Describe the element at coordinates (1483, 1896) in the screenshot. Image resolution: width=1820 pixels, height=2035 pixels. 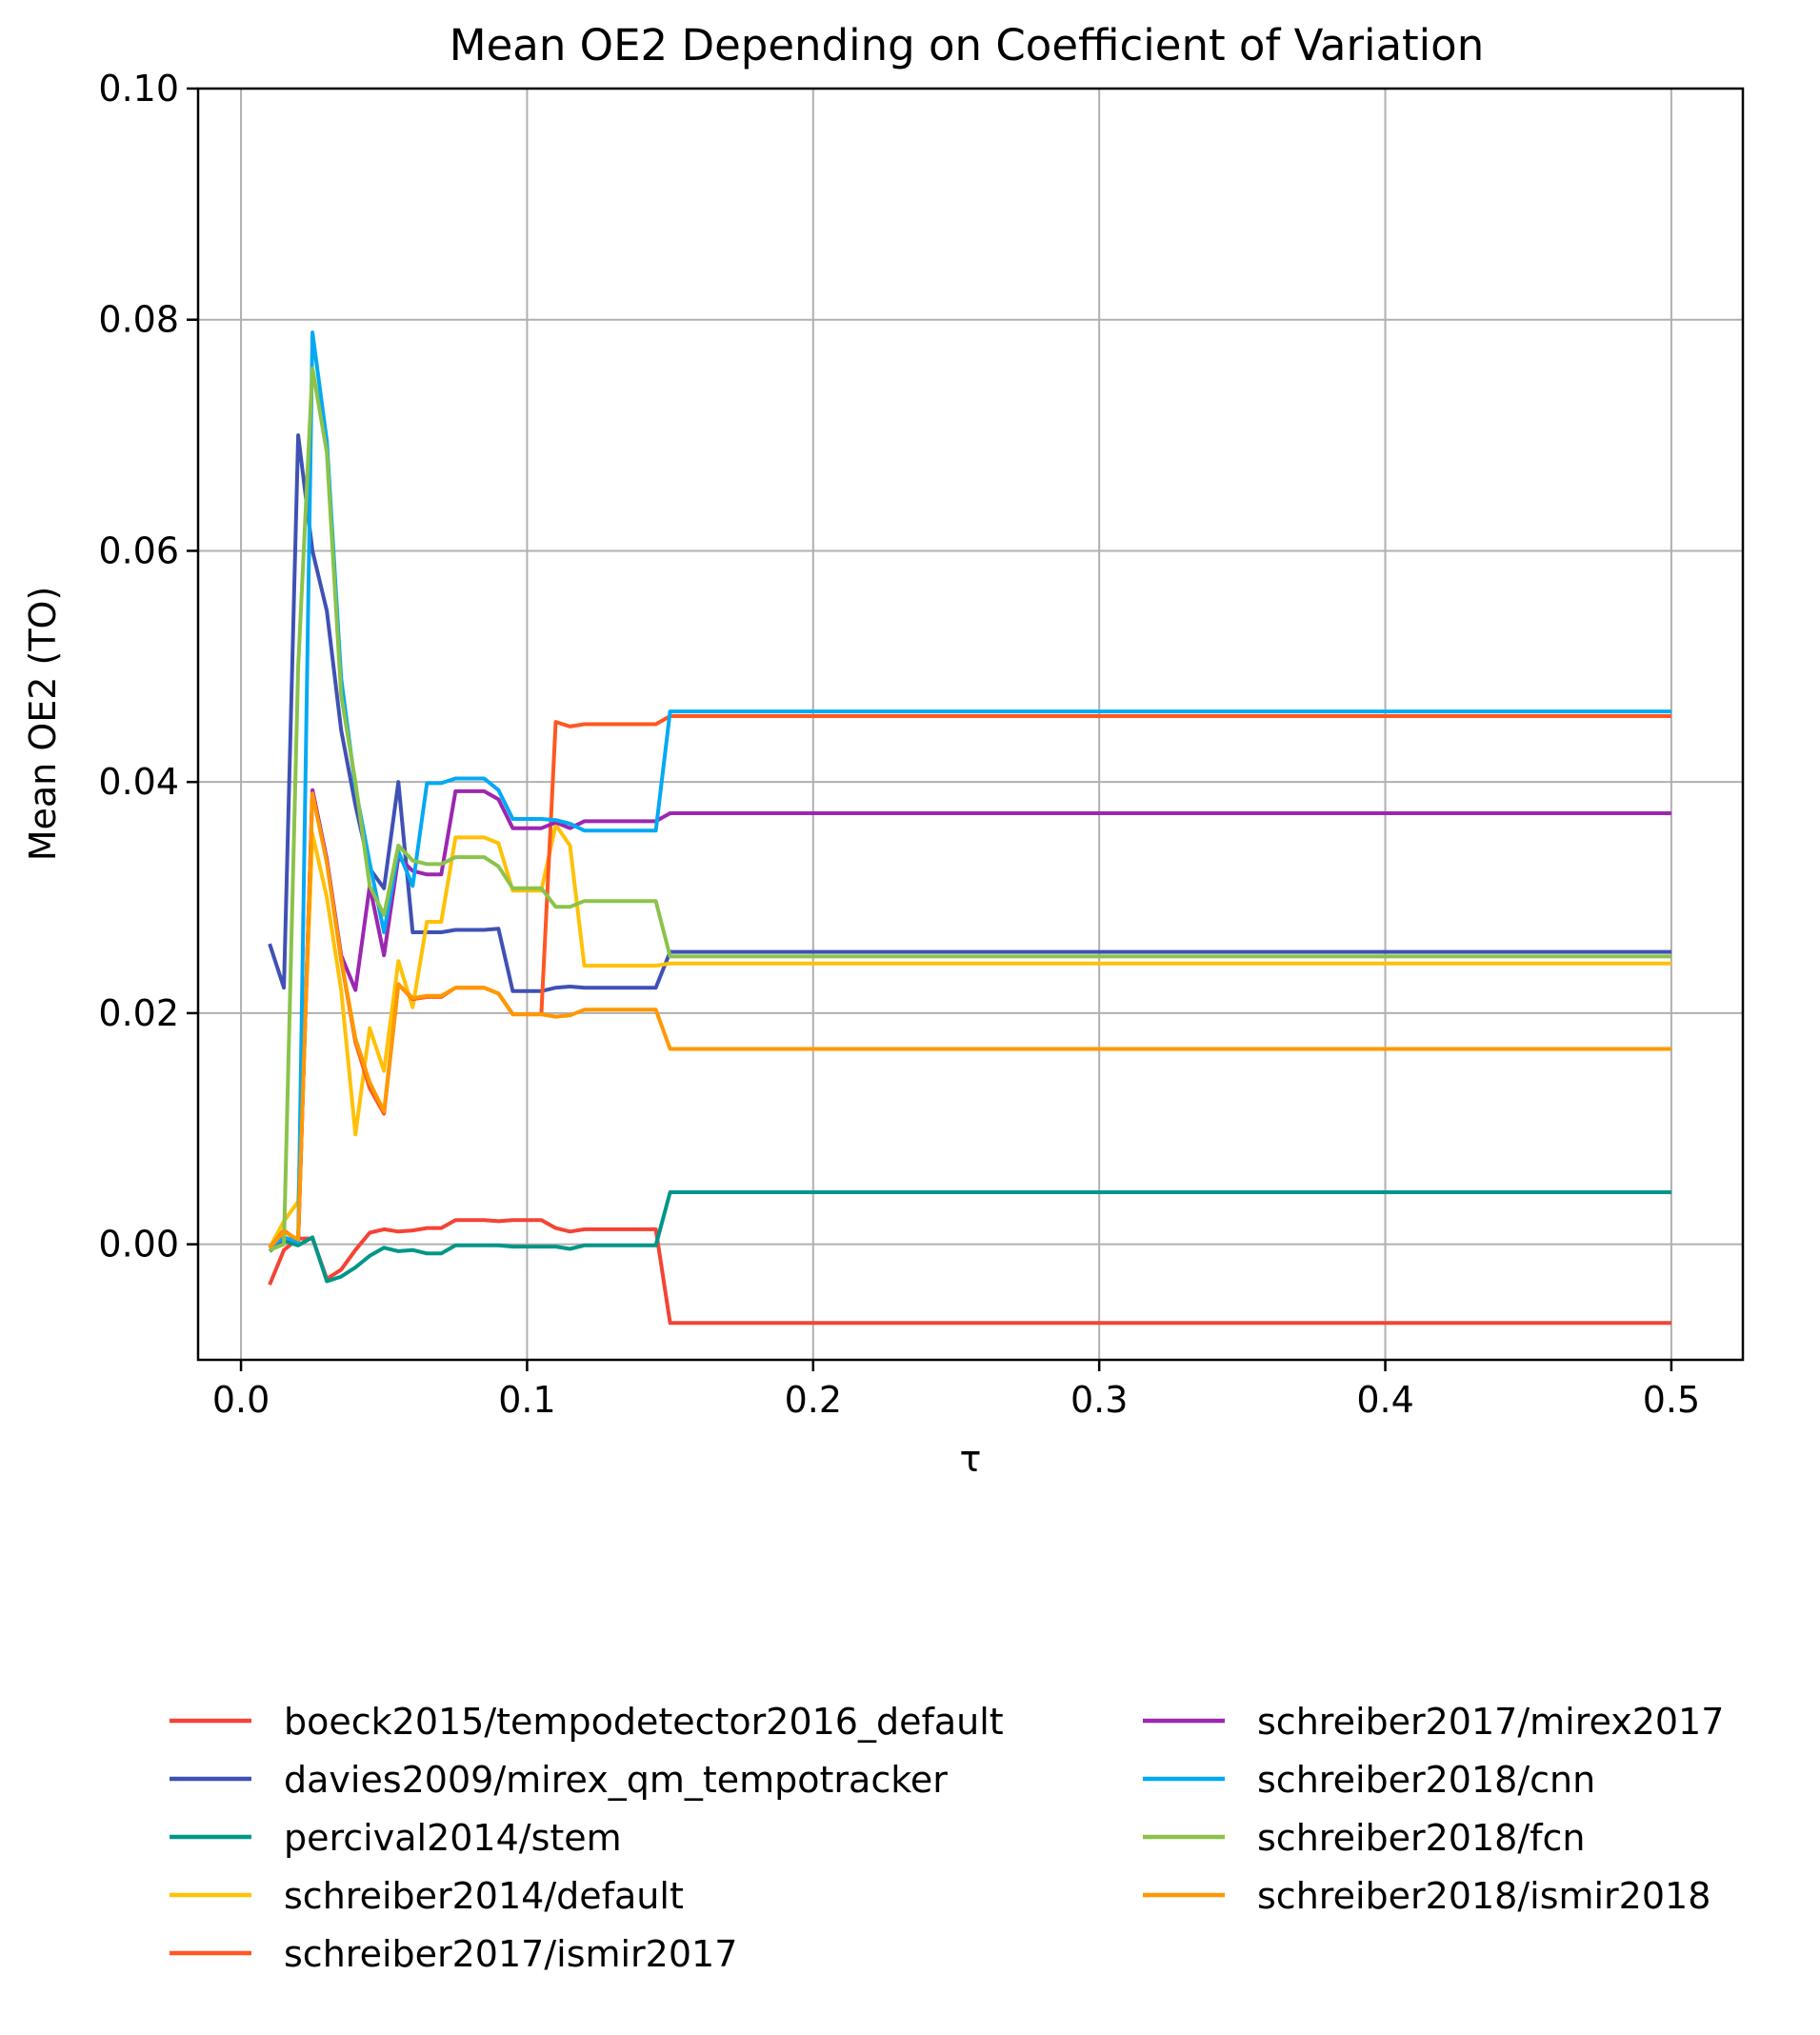
I see `legend-label: schreiber2018/ismir2018` at that location.